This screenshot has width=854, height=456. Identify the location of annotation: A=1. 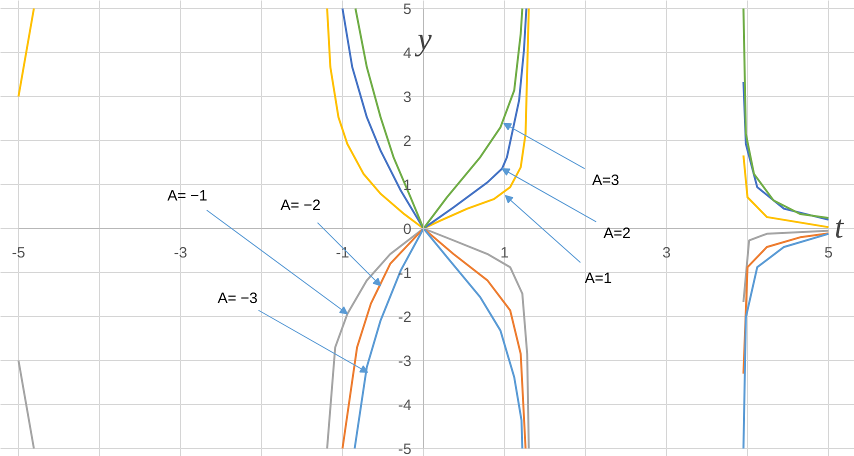
(598, 278).